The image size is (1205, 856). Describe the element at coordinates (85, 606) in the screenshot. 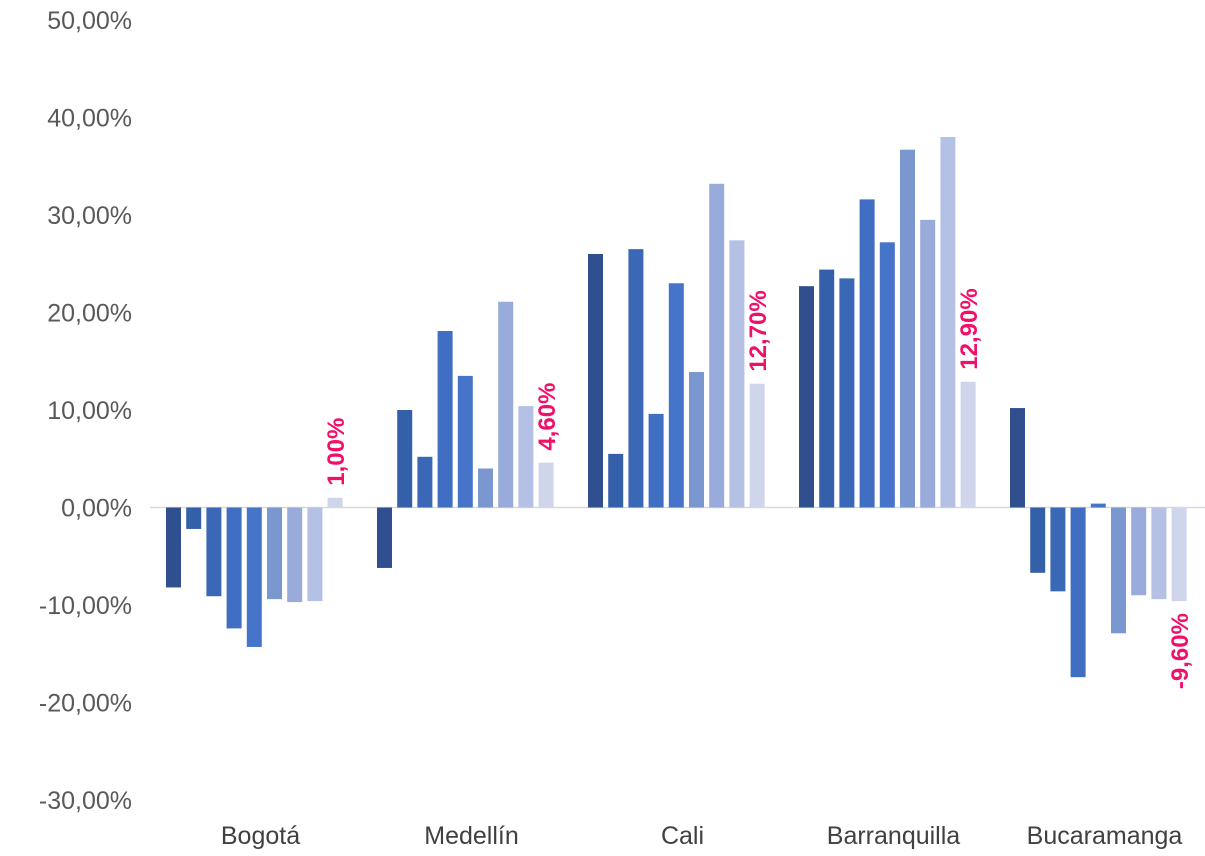

I see `y-tick-label: -10,00%` at that location.